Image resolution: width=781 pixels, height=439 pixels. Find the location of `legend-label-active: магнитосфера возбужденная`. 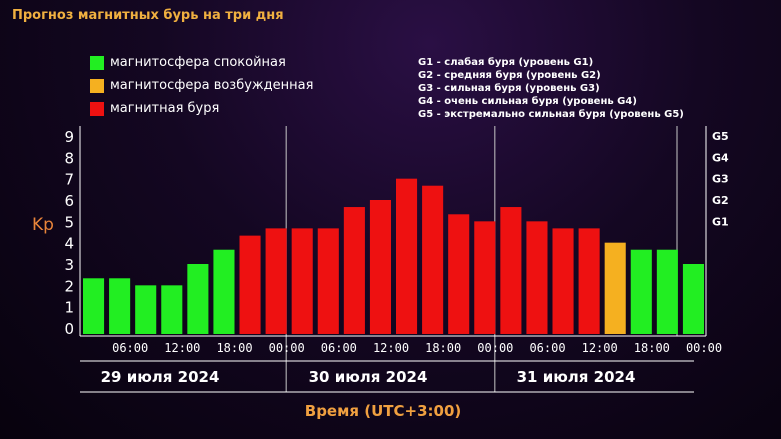

legend-label-active: магнитосфера возбужденная is located at coordinates (212, 85).